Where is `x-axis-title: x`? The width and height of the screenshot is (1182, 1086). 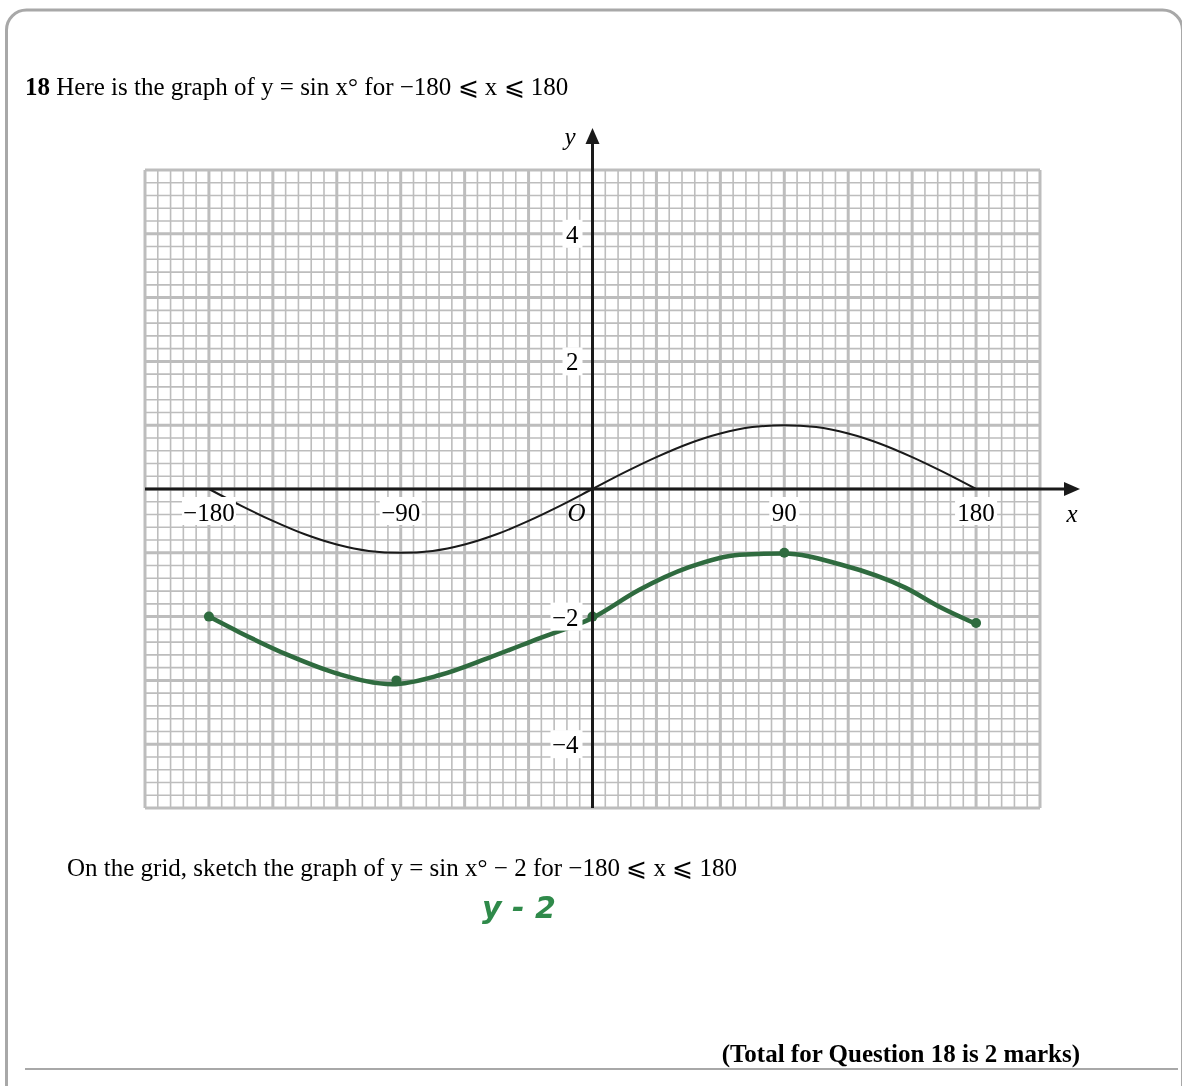
x-axis-title: x is located at coordinates (1071, 513).